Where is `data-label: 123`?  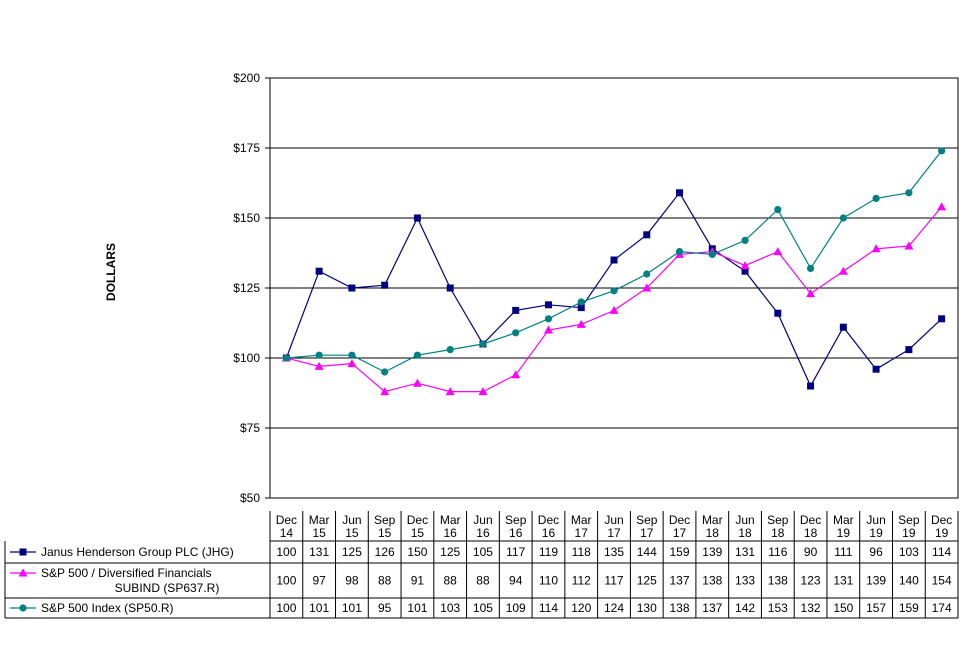 data-label: 123 is located at coordinates (811, 581).